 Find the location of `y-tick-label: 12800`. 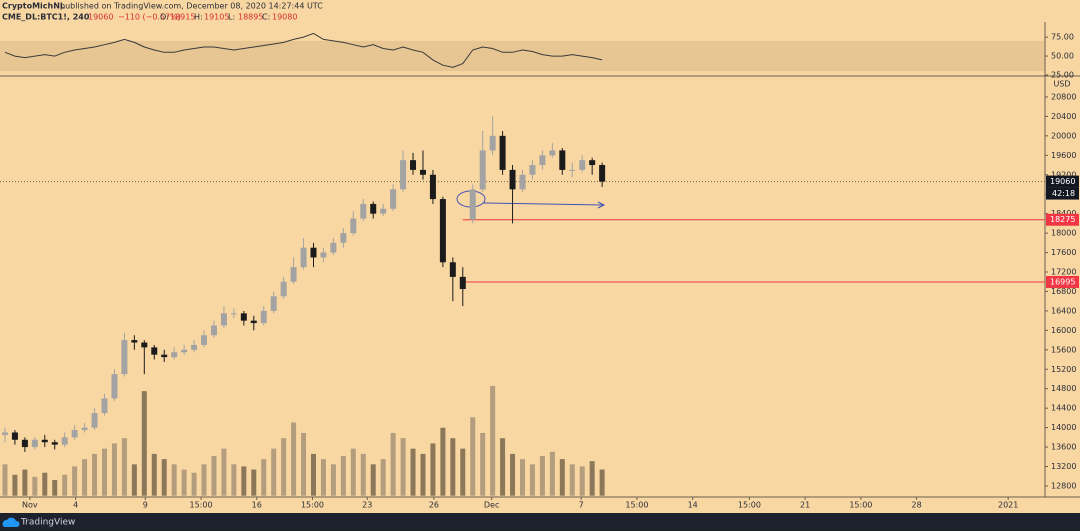

y-tick-label: 12800 is located at coordinates (1063, 485).